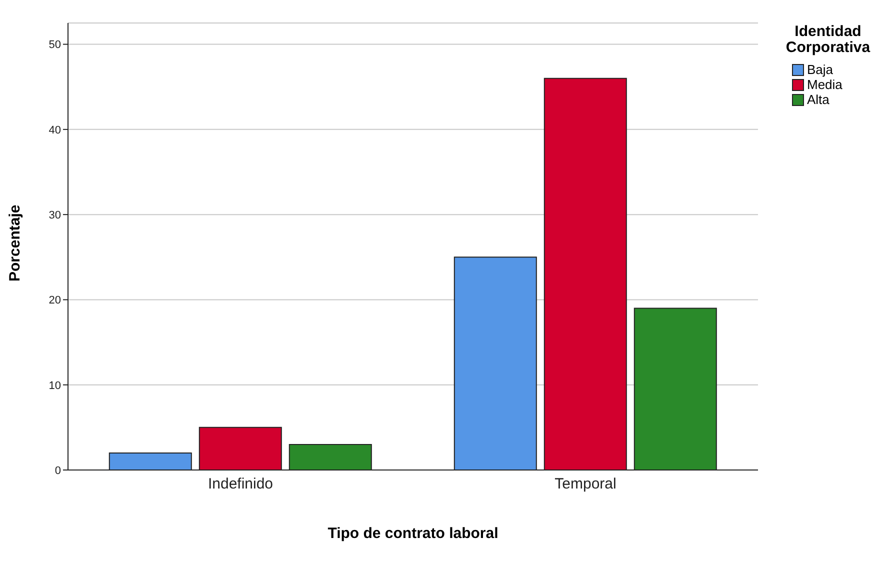 The image size is (878, 563). Describe the element at coordinates (54, 130) in the screenshot. I see `y-tick-label: 40` at that location.